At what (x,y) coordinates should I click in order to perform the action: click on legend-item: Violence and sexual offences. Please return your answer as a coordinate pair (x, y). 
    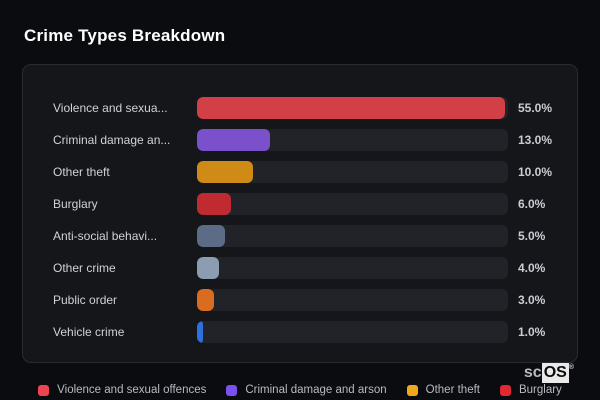
    Looking at the image, I should click on (122, 390).